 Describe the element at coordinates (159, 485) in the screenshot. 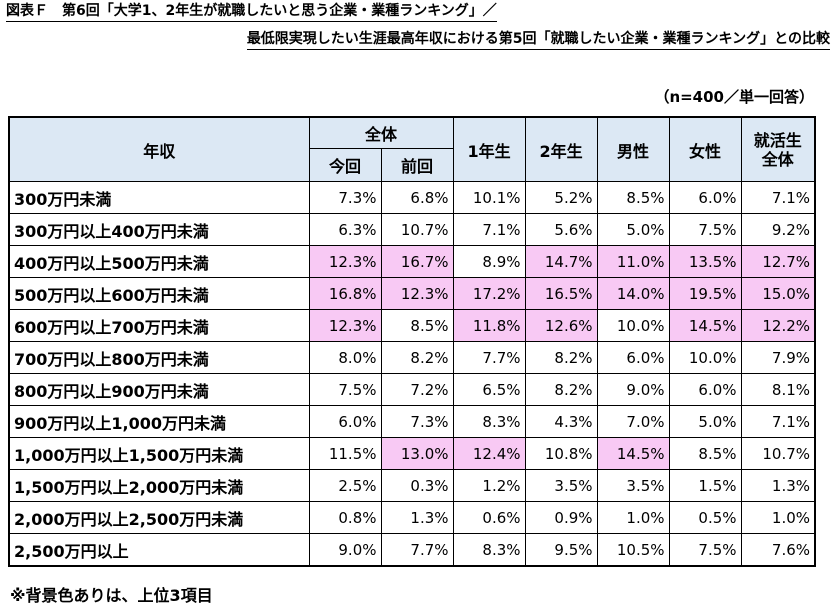

I see `row-label: 1,500万円以上2,000万円未満` at that location.